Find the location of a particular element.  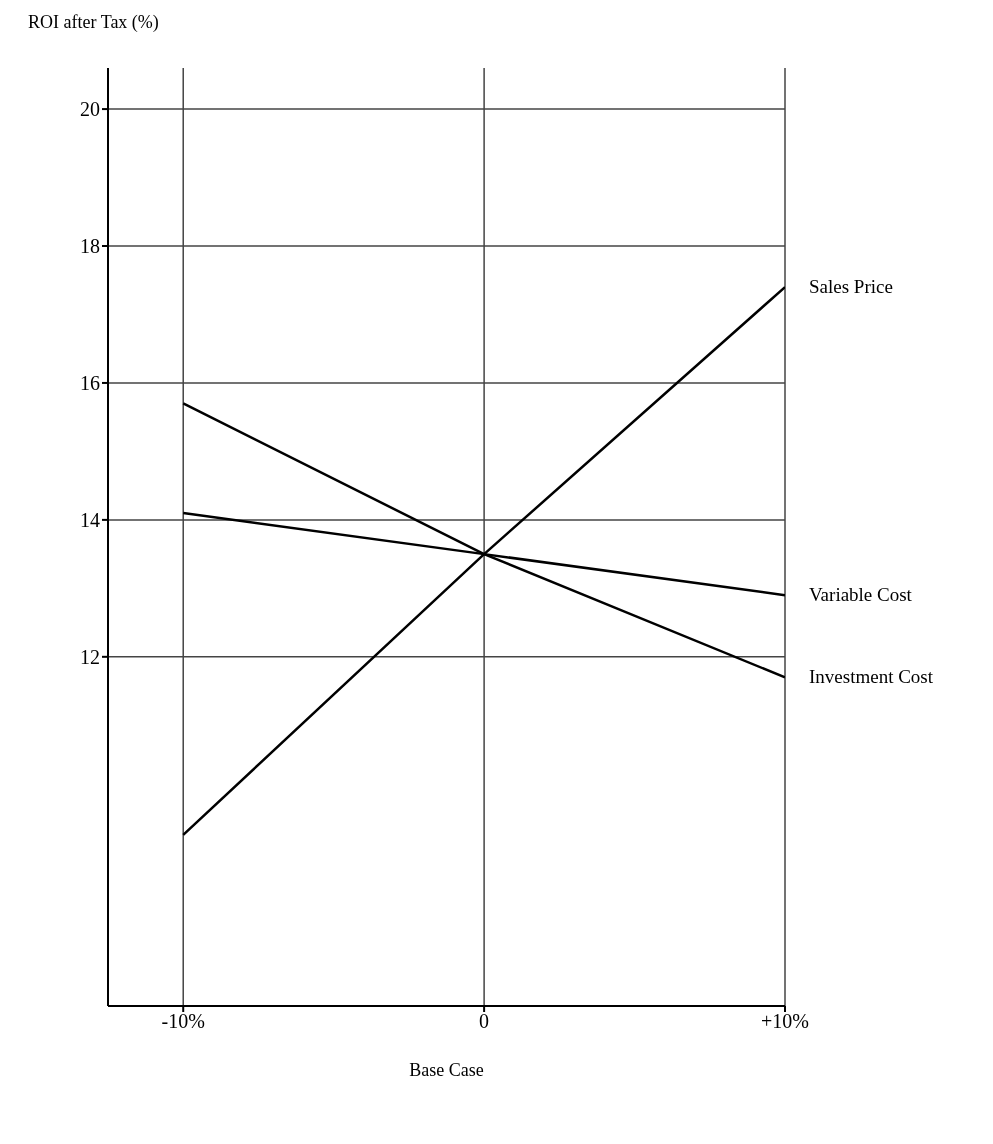

y-tick-label: 12 is located at coordinates (90, 656).